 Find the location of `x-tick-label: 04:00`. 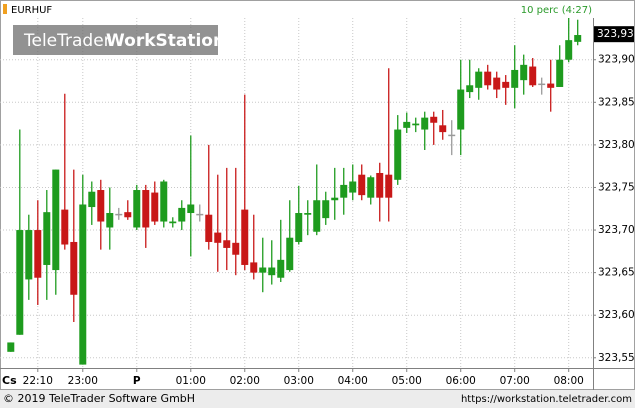

x-tick-label: 04:00 is located at coordinates (353, 381).